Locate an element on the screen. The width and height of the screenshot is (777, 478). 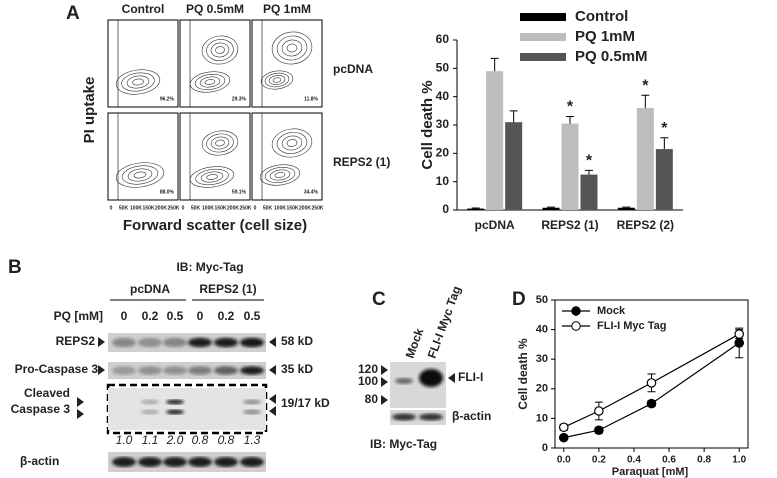
x-tick-label: 1.0 is located at coordinates (739, 460).